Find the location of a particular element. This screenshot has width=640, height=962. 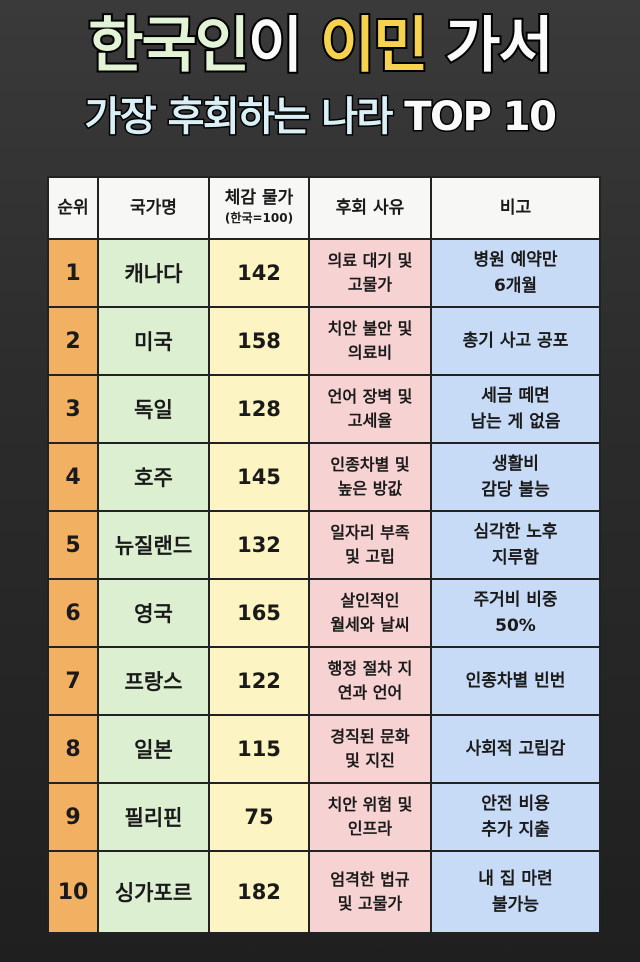

note-cell-line: 심각한 노후 is located at coordinates (515, 532).